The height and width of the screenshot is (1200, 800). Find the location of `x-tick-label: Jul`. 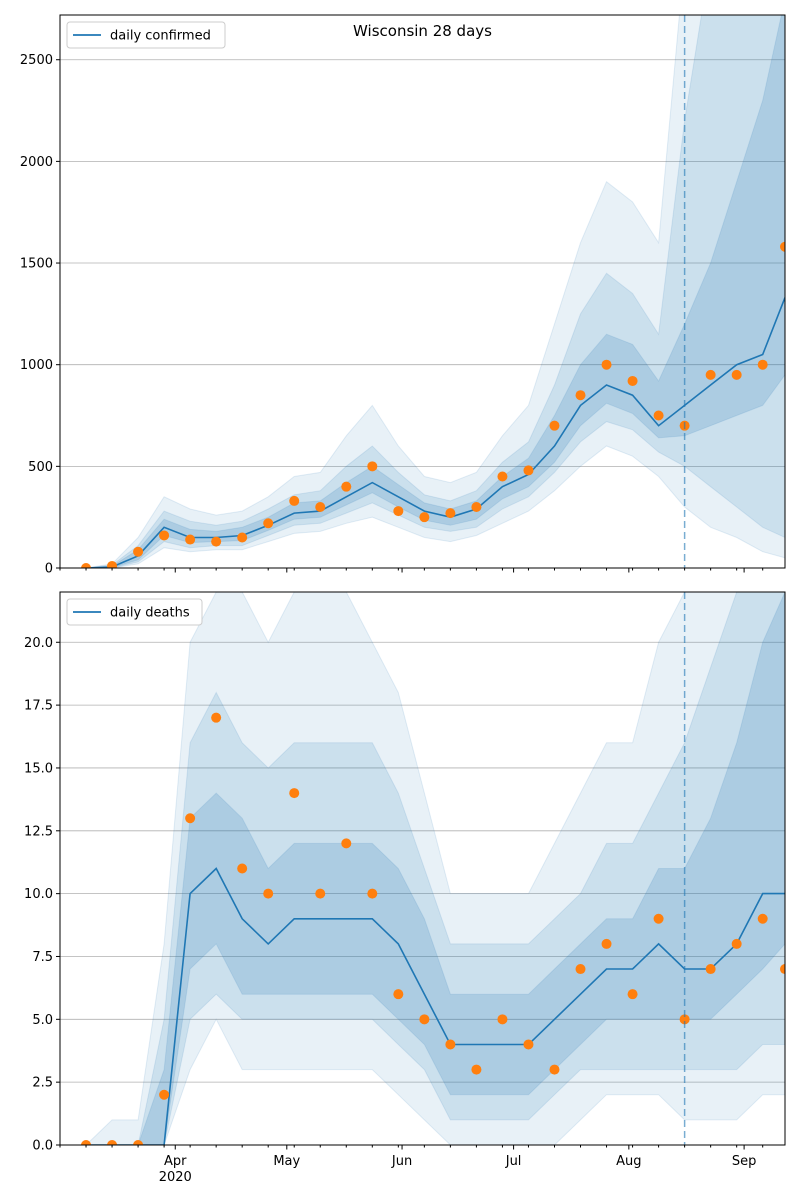

x-tick-label: Jul is located at coordinates (513, 1161).